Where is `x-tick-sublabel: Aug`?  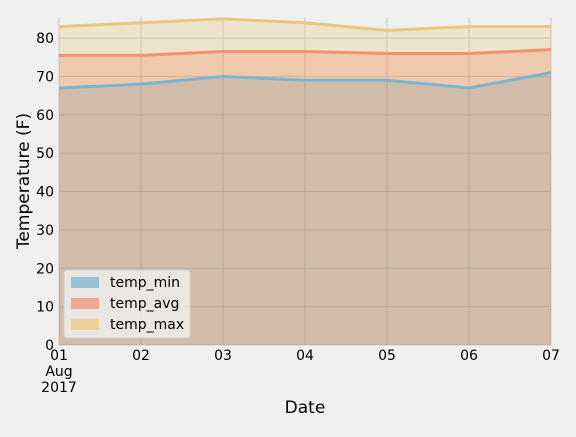
x-tick-sublabel: Aug is located at coordinates (58, 372).